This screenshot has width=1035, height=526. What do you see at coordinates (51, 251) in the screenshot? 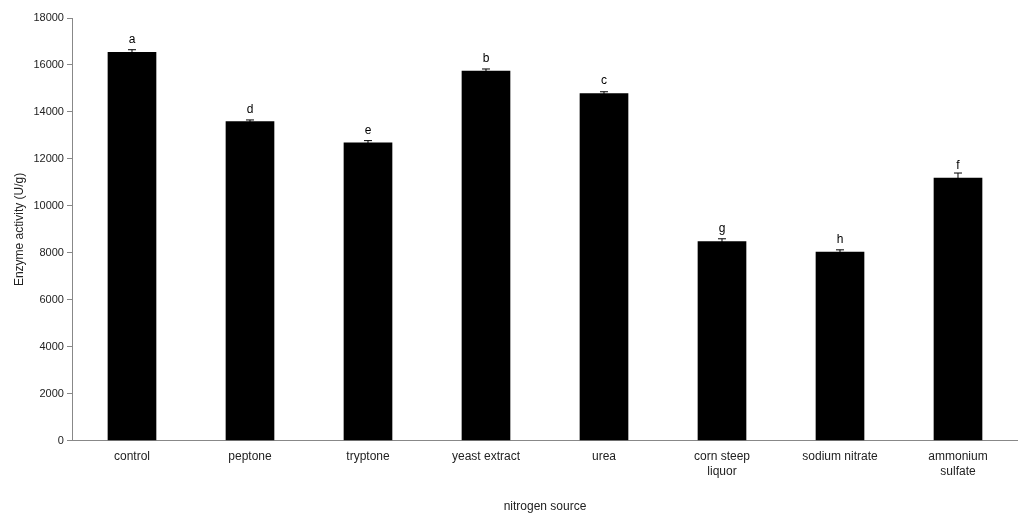
I see `y-tick-label: 8000` at bounding box center [51, 251].